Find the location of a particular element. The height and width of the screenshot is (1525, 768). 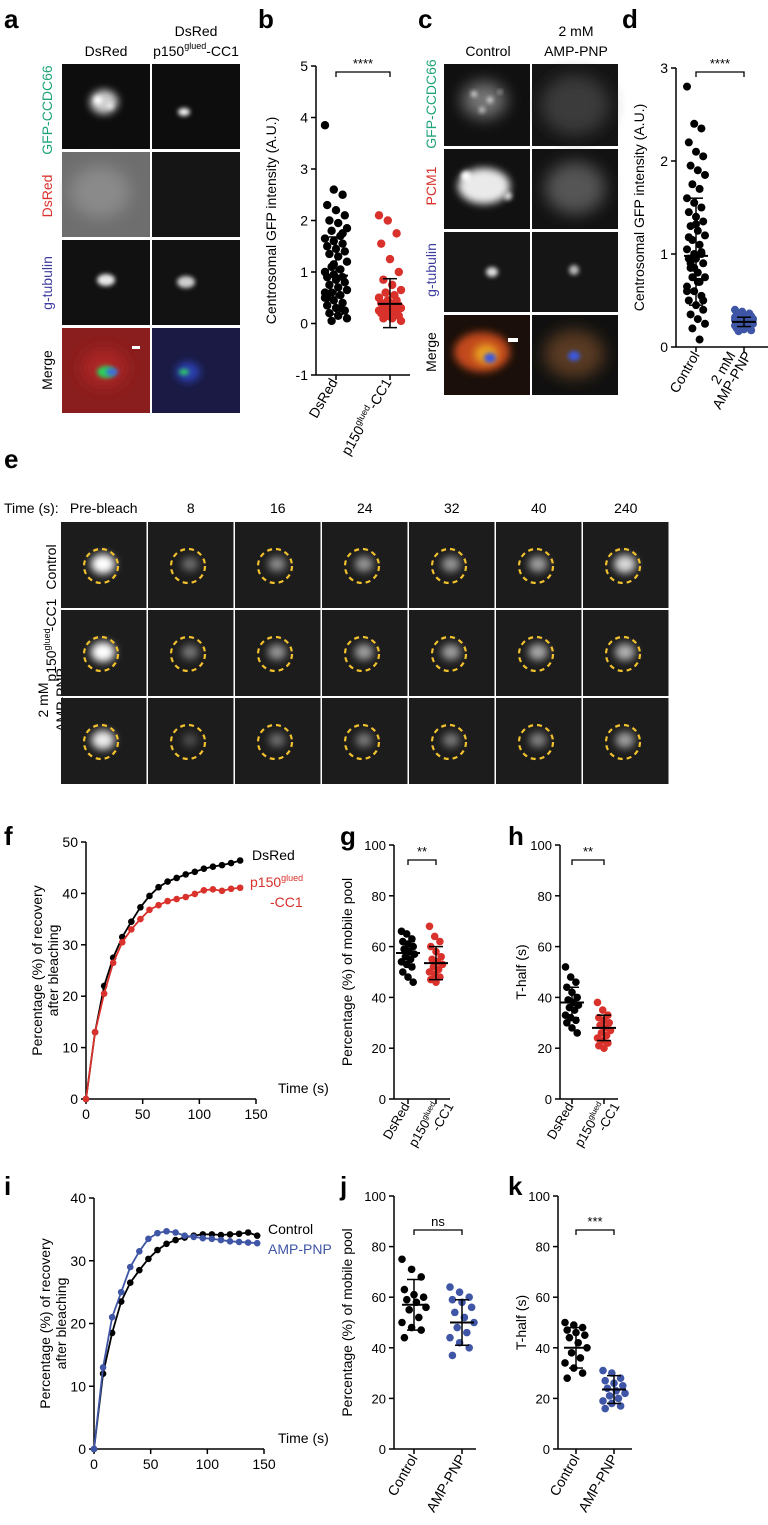

x-tick-label: DsRed is located at coordinates (322, 398).